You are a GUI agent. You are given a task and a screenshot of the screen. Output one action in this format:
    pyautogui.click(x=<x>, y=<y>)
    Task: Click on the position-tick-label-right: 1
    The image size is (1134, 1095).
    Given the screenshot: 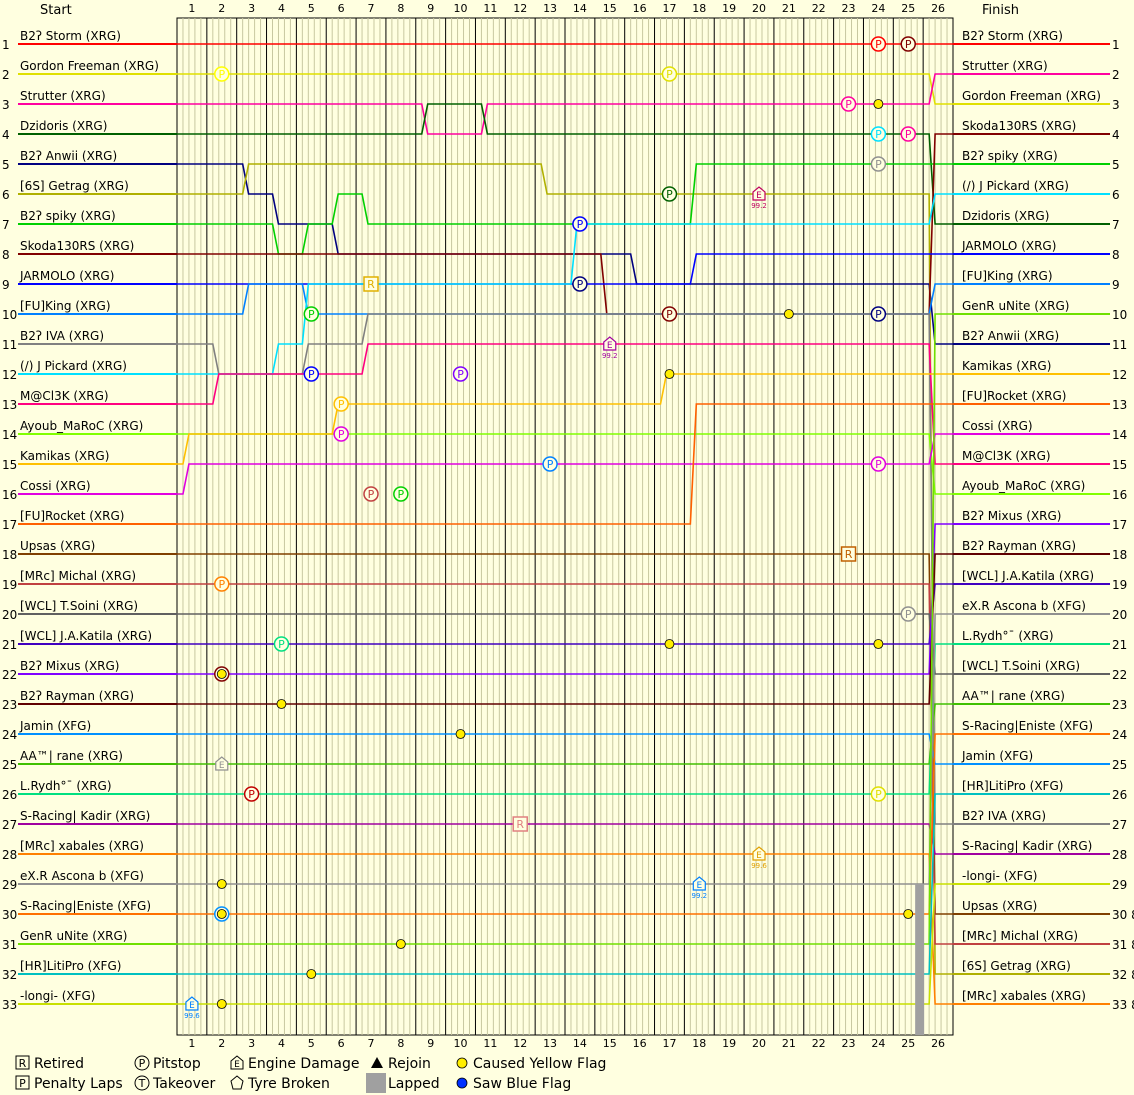 What is the action you would take?
    pyautogui.click(x=1116, y=45)
    